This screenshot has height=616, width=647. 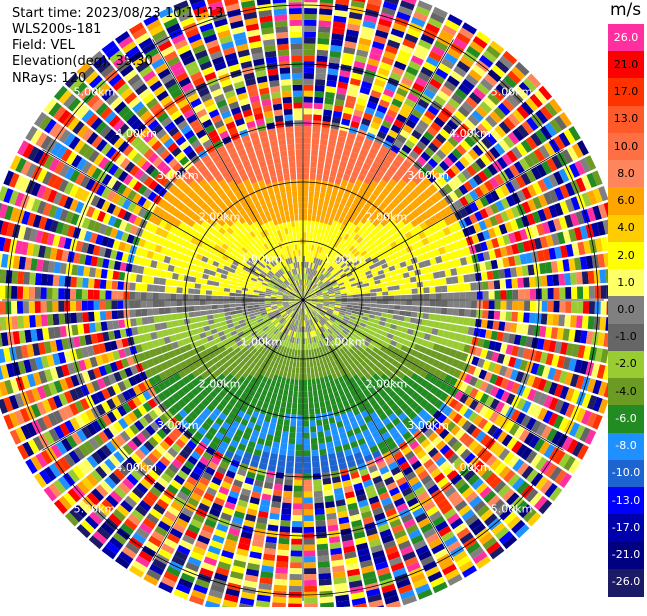 I want to click on colorbar-tick-label: 1.0, so click(x=626, y=283).